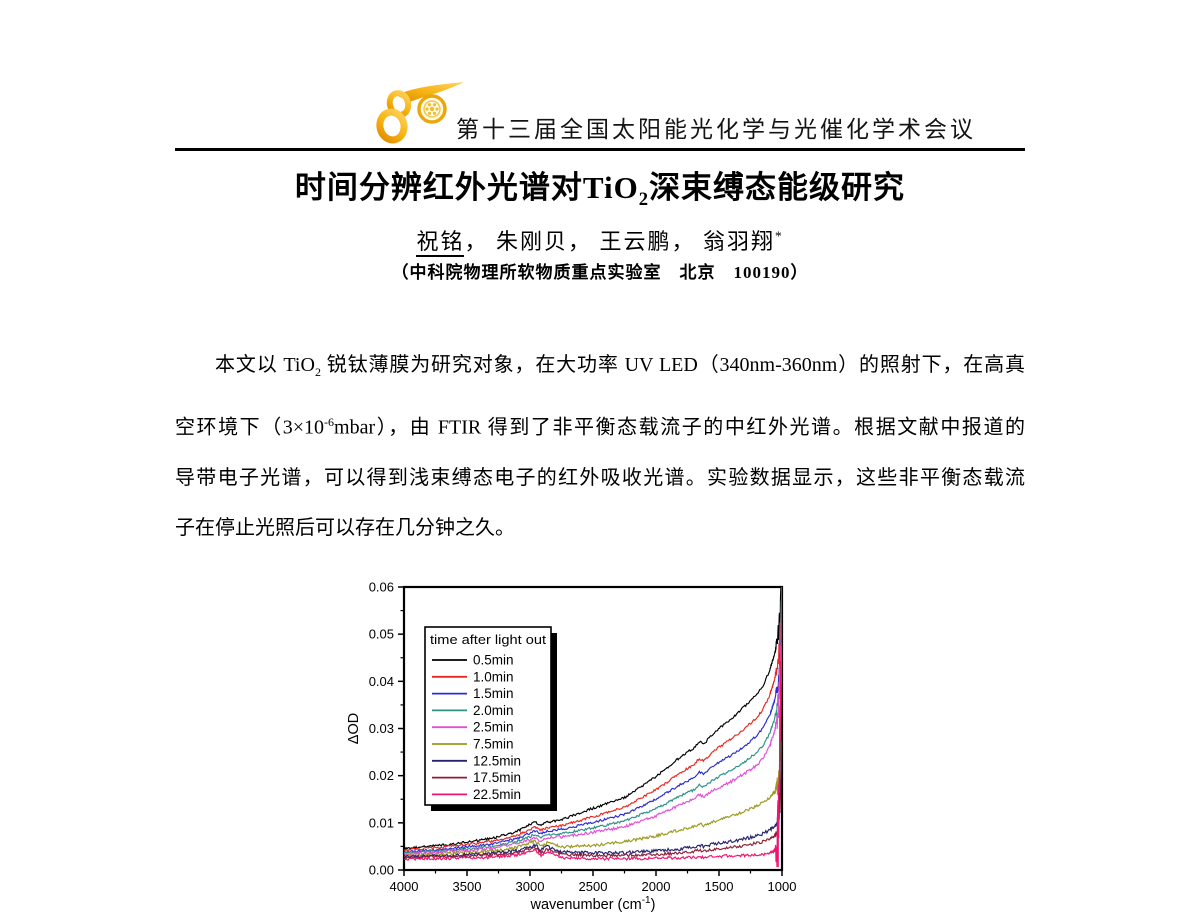 The image size is (1200, 920). Describe the element at coordinates (493, 744) in the screenshot. I see `legend-label-7.5min: 7.5min` at that location.